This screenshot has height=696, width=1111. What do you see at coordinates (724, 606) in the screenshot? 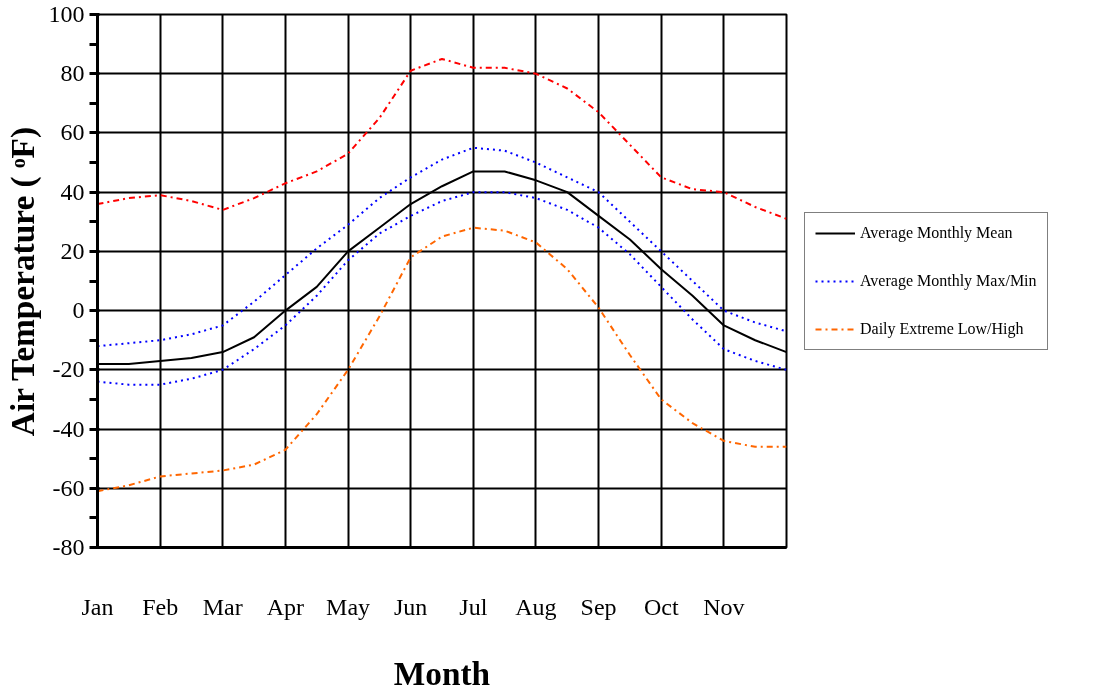
I see `x-tick-label: Nov` at bounding box center [724, 606].